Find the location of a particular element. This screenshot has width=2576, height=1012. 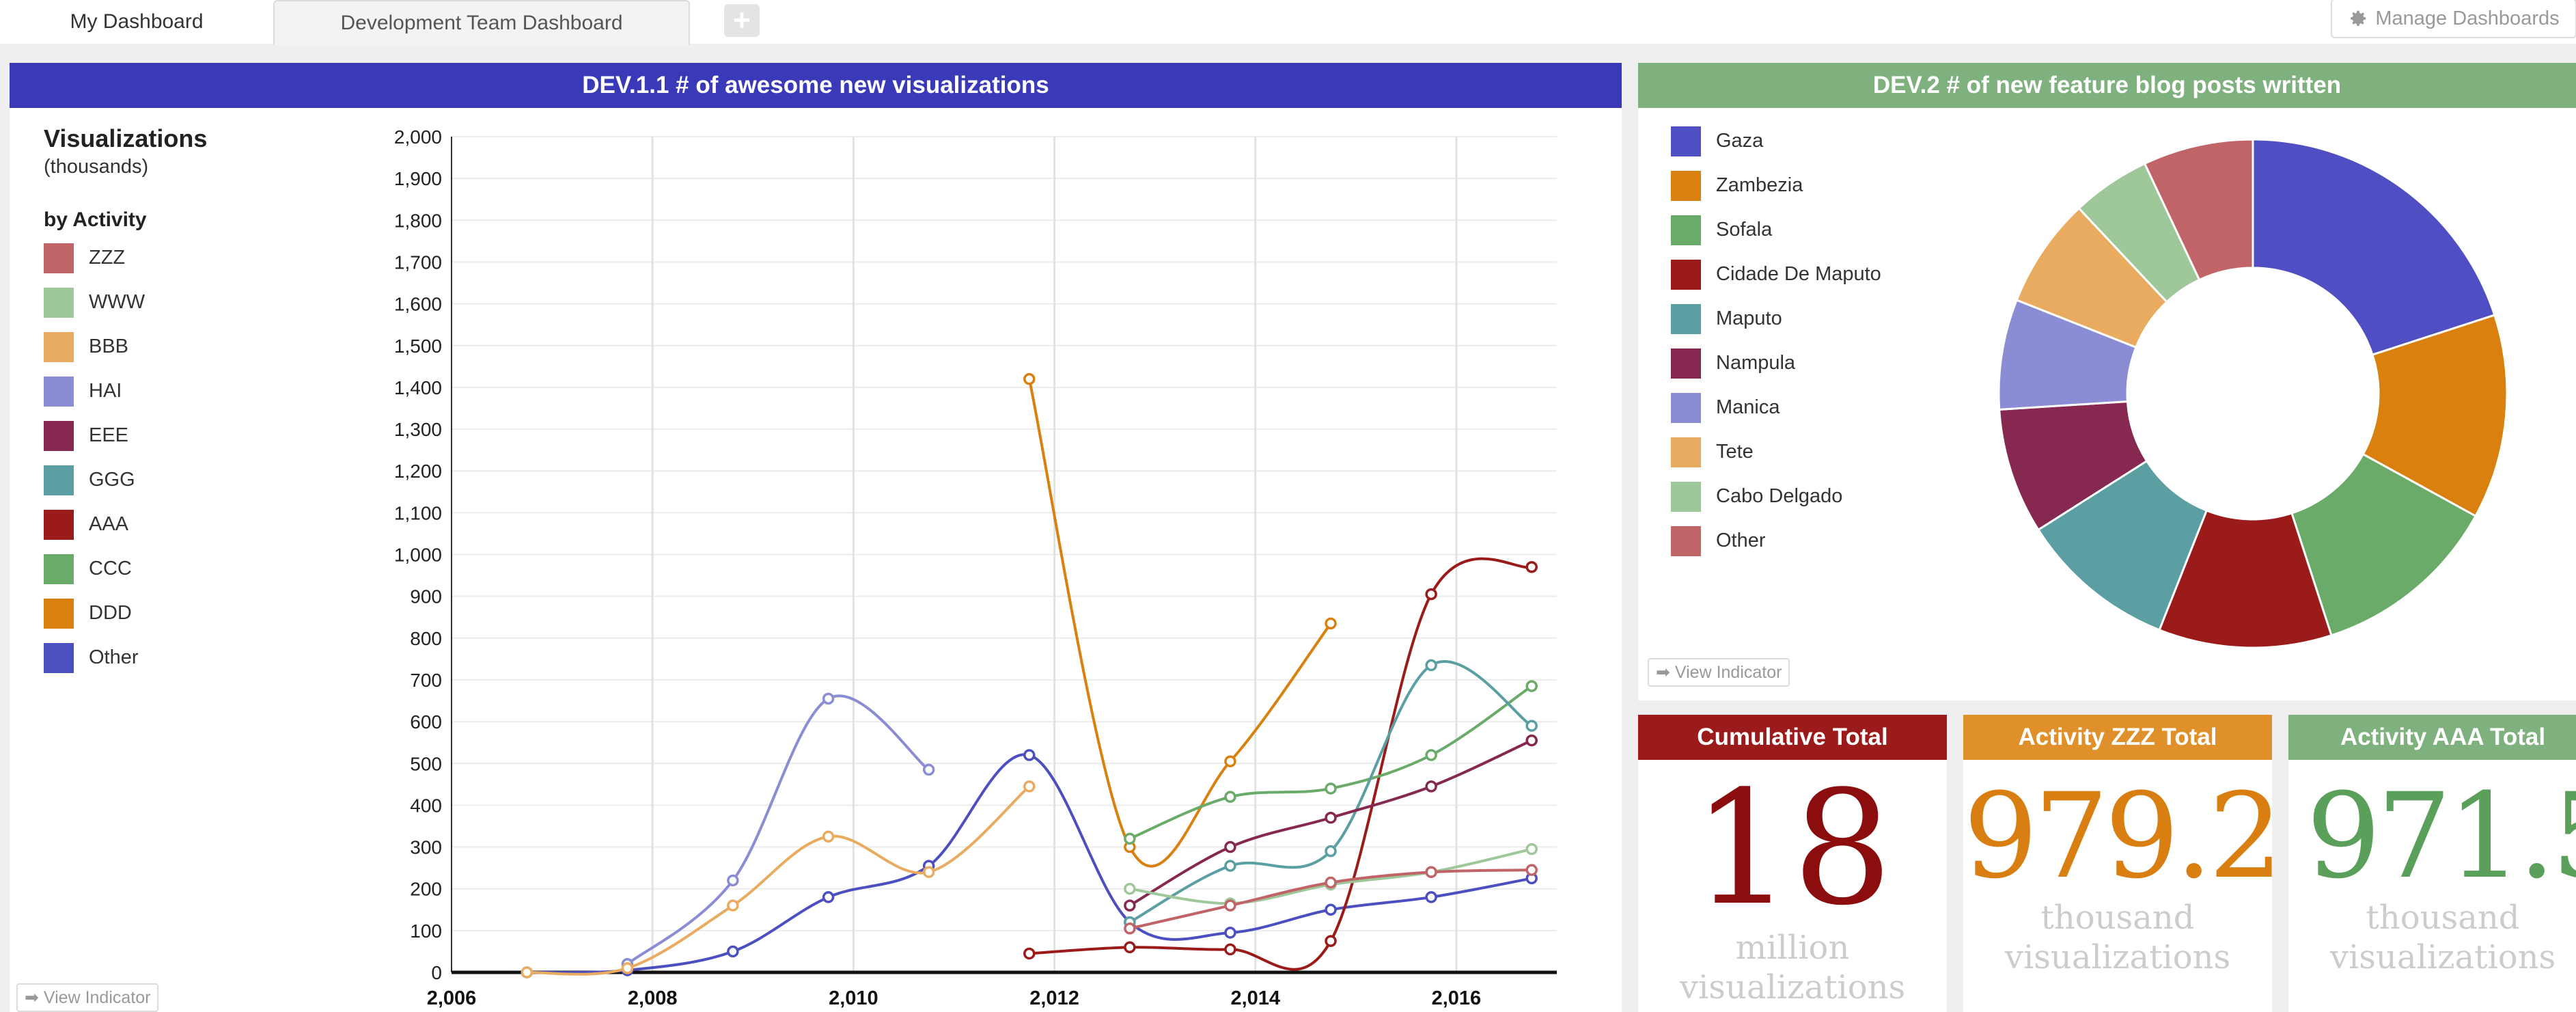

kpi-value: 18 is located at coordinates (1792, 849).